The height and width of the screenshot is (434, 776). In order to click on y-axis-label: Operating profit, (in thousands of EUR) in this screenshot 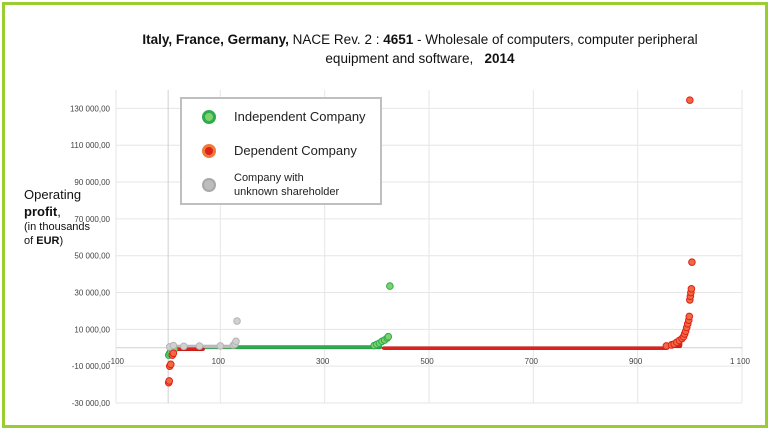, I will do `click(57, 217)`.